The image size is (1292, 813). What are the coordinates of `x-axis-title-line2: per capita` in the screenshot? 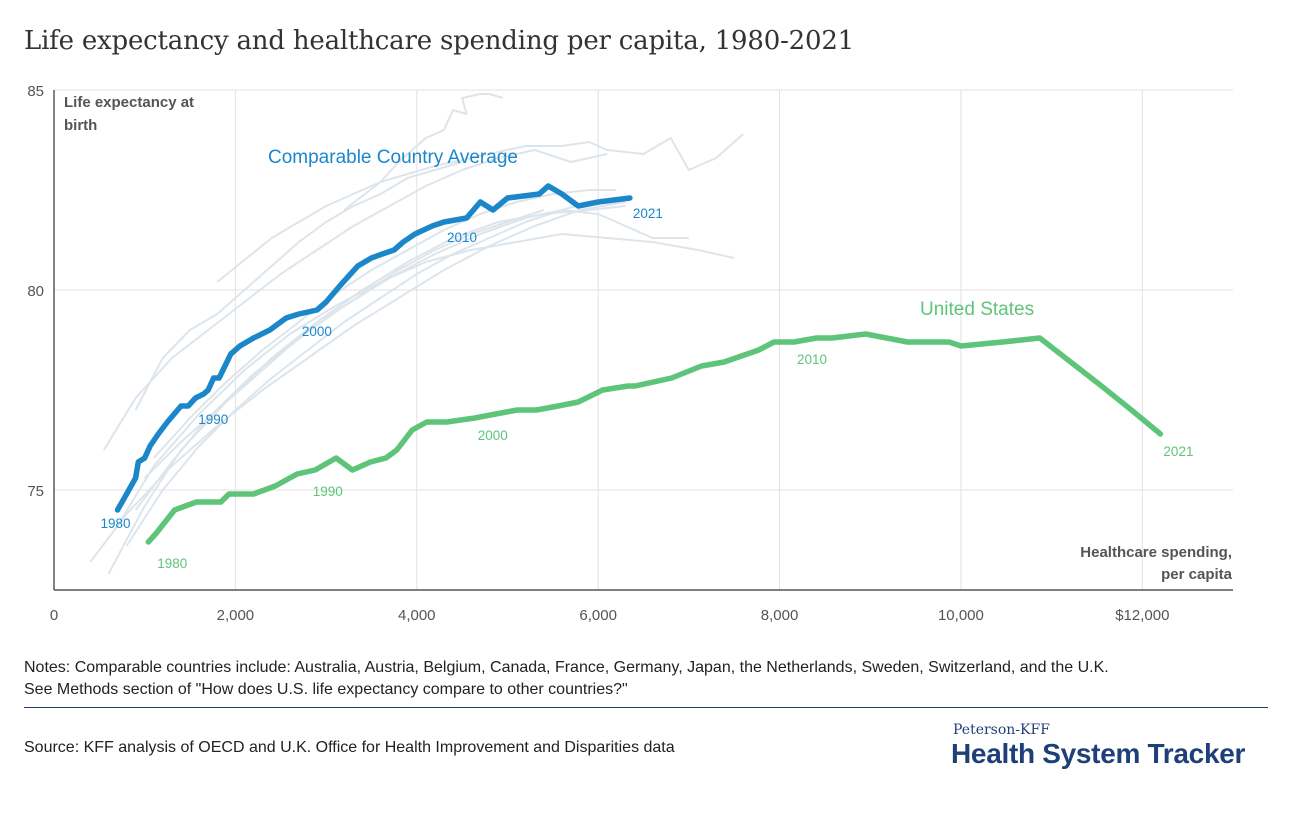 It's located at (1197, 574).